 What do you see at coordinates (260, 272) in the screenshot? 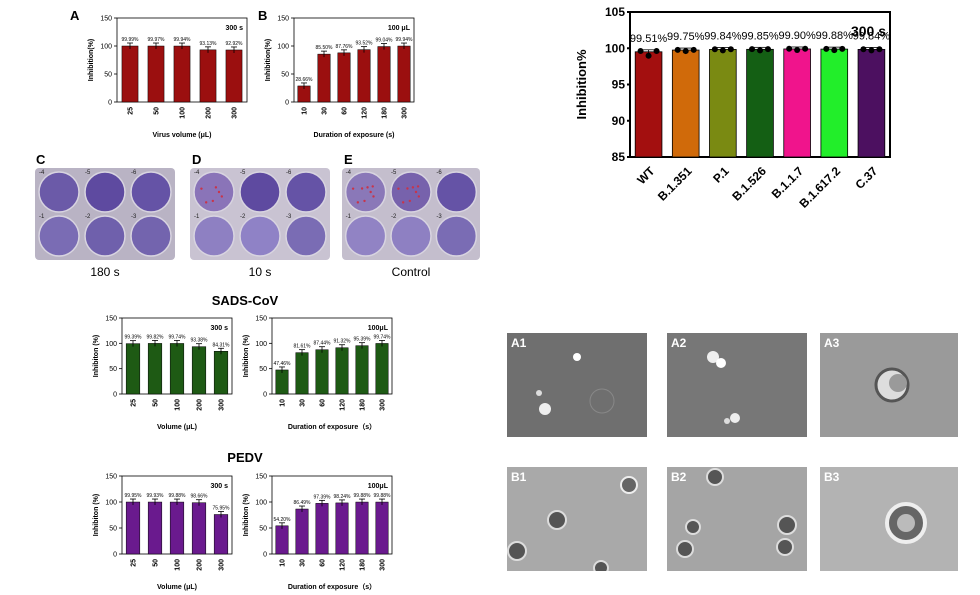
I see `plate-caption-10s: 10 s` at bounding box center [260, 272].